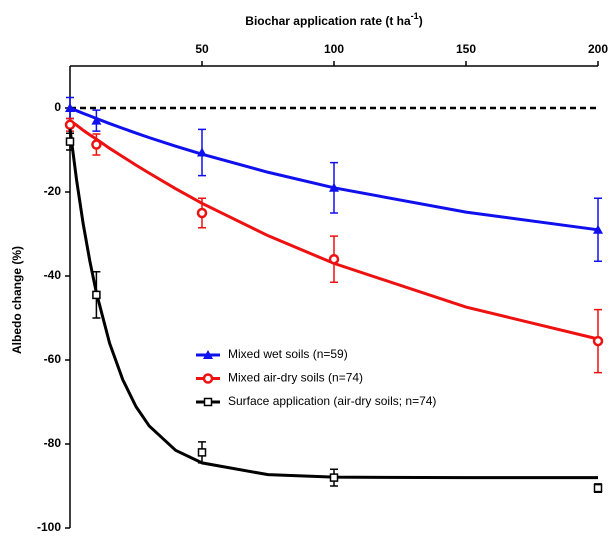 The height and width of the screenshot is (538, 612). I want to click on y-tick-label: -80, so click(53, 443).